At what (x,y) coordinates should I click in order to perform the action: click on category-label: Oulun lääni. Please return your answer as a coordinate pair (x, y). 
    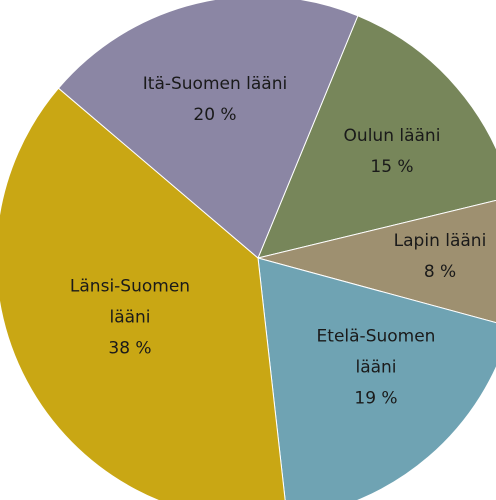
    Looking at the image, I should click on (392, 136).